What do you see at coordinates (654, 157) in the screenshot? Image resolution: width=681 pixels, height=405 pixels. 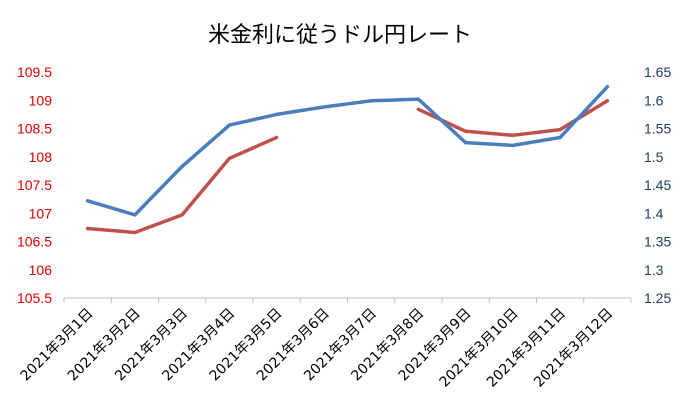 I see `right-tick-label: 1.5` at bounding box center [654, 157].